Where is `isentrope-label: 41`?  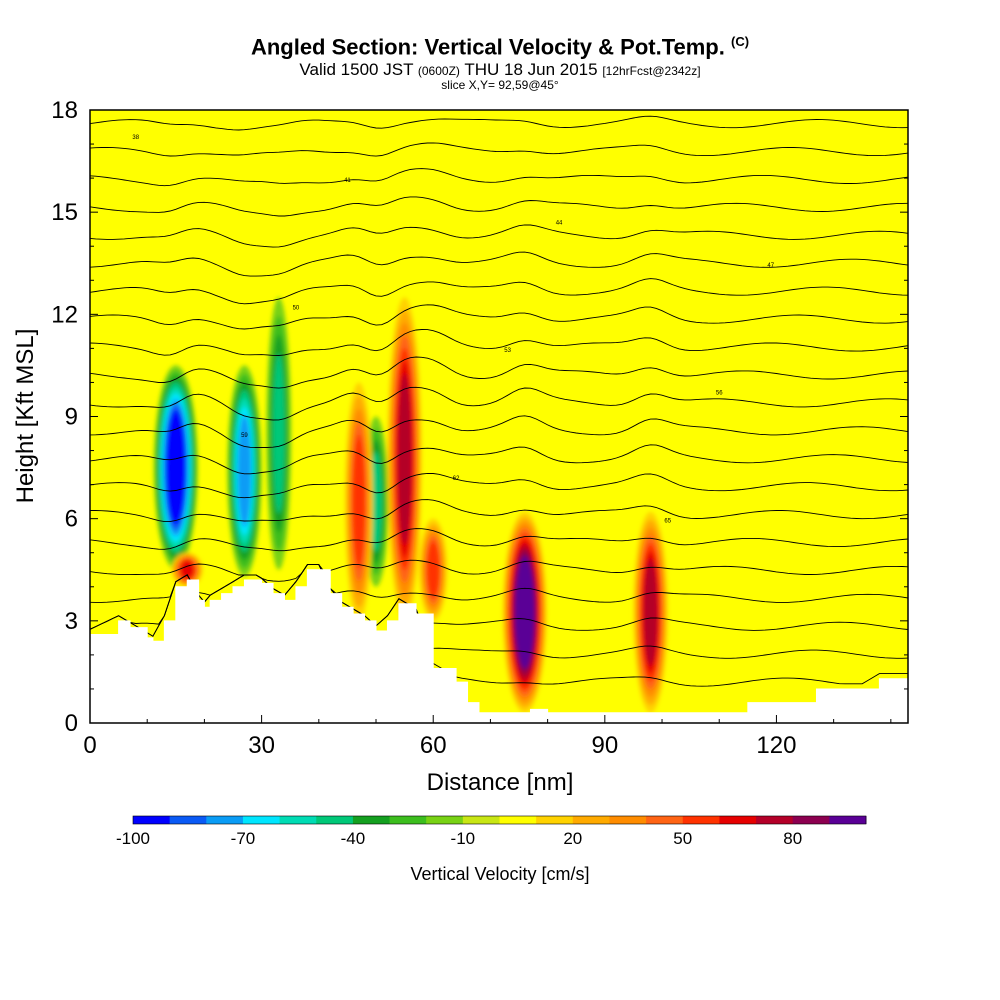 isentrope-label: 41 is located at coordinates (347, 181).